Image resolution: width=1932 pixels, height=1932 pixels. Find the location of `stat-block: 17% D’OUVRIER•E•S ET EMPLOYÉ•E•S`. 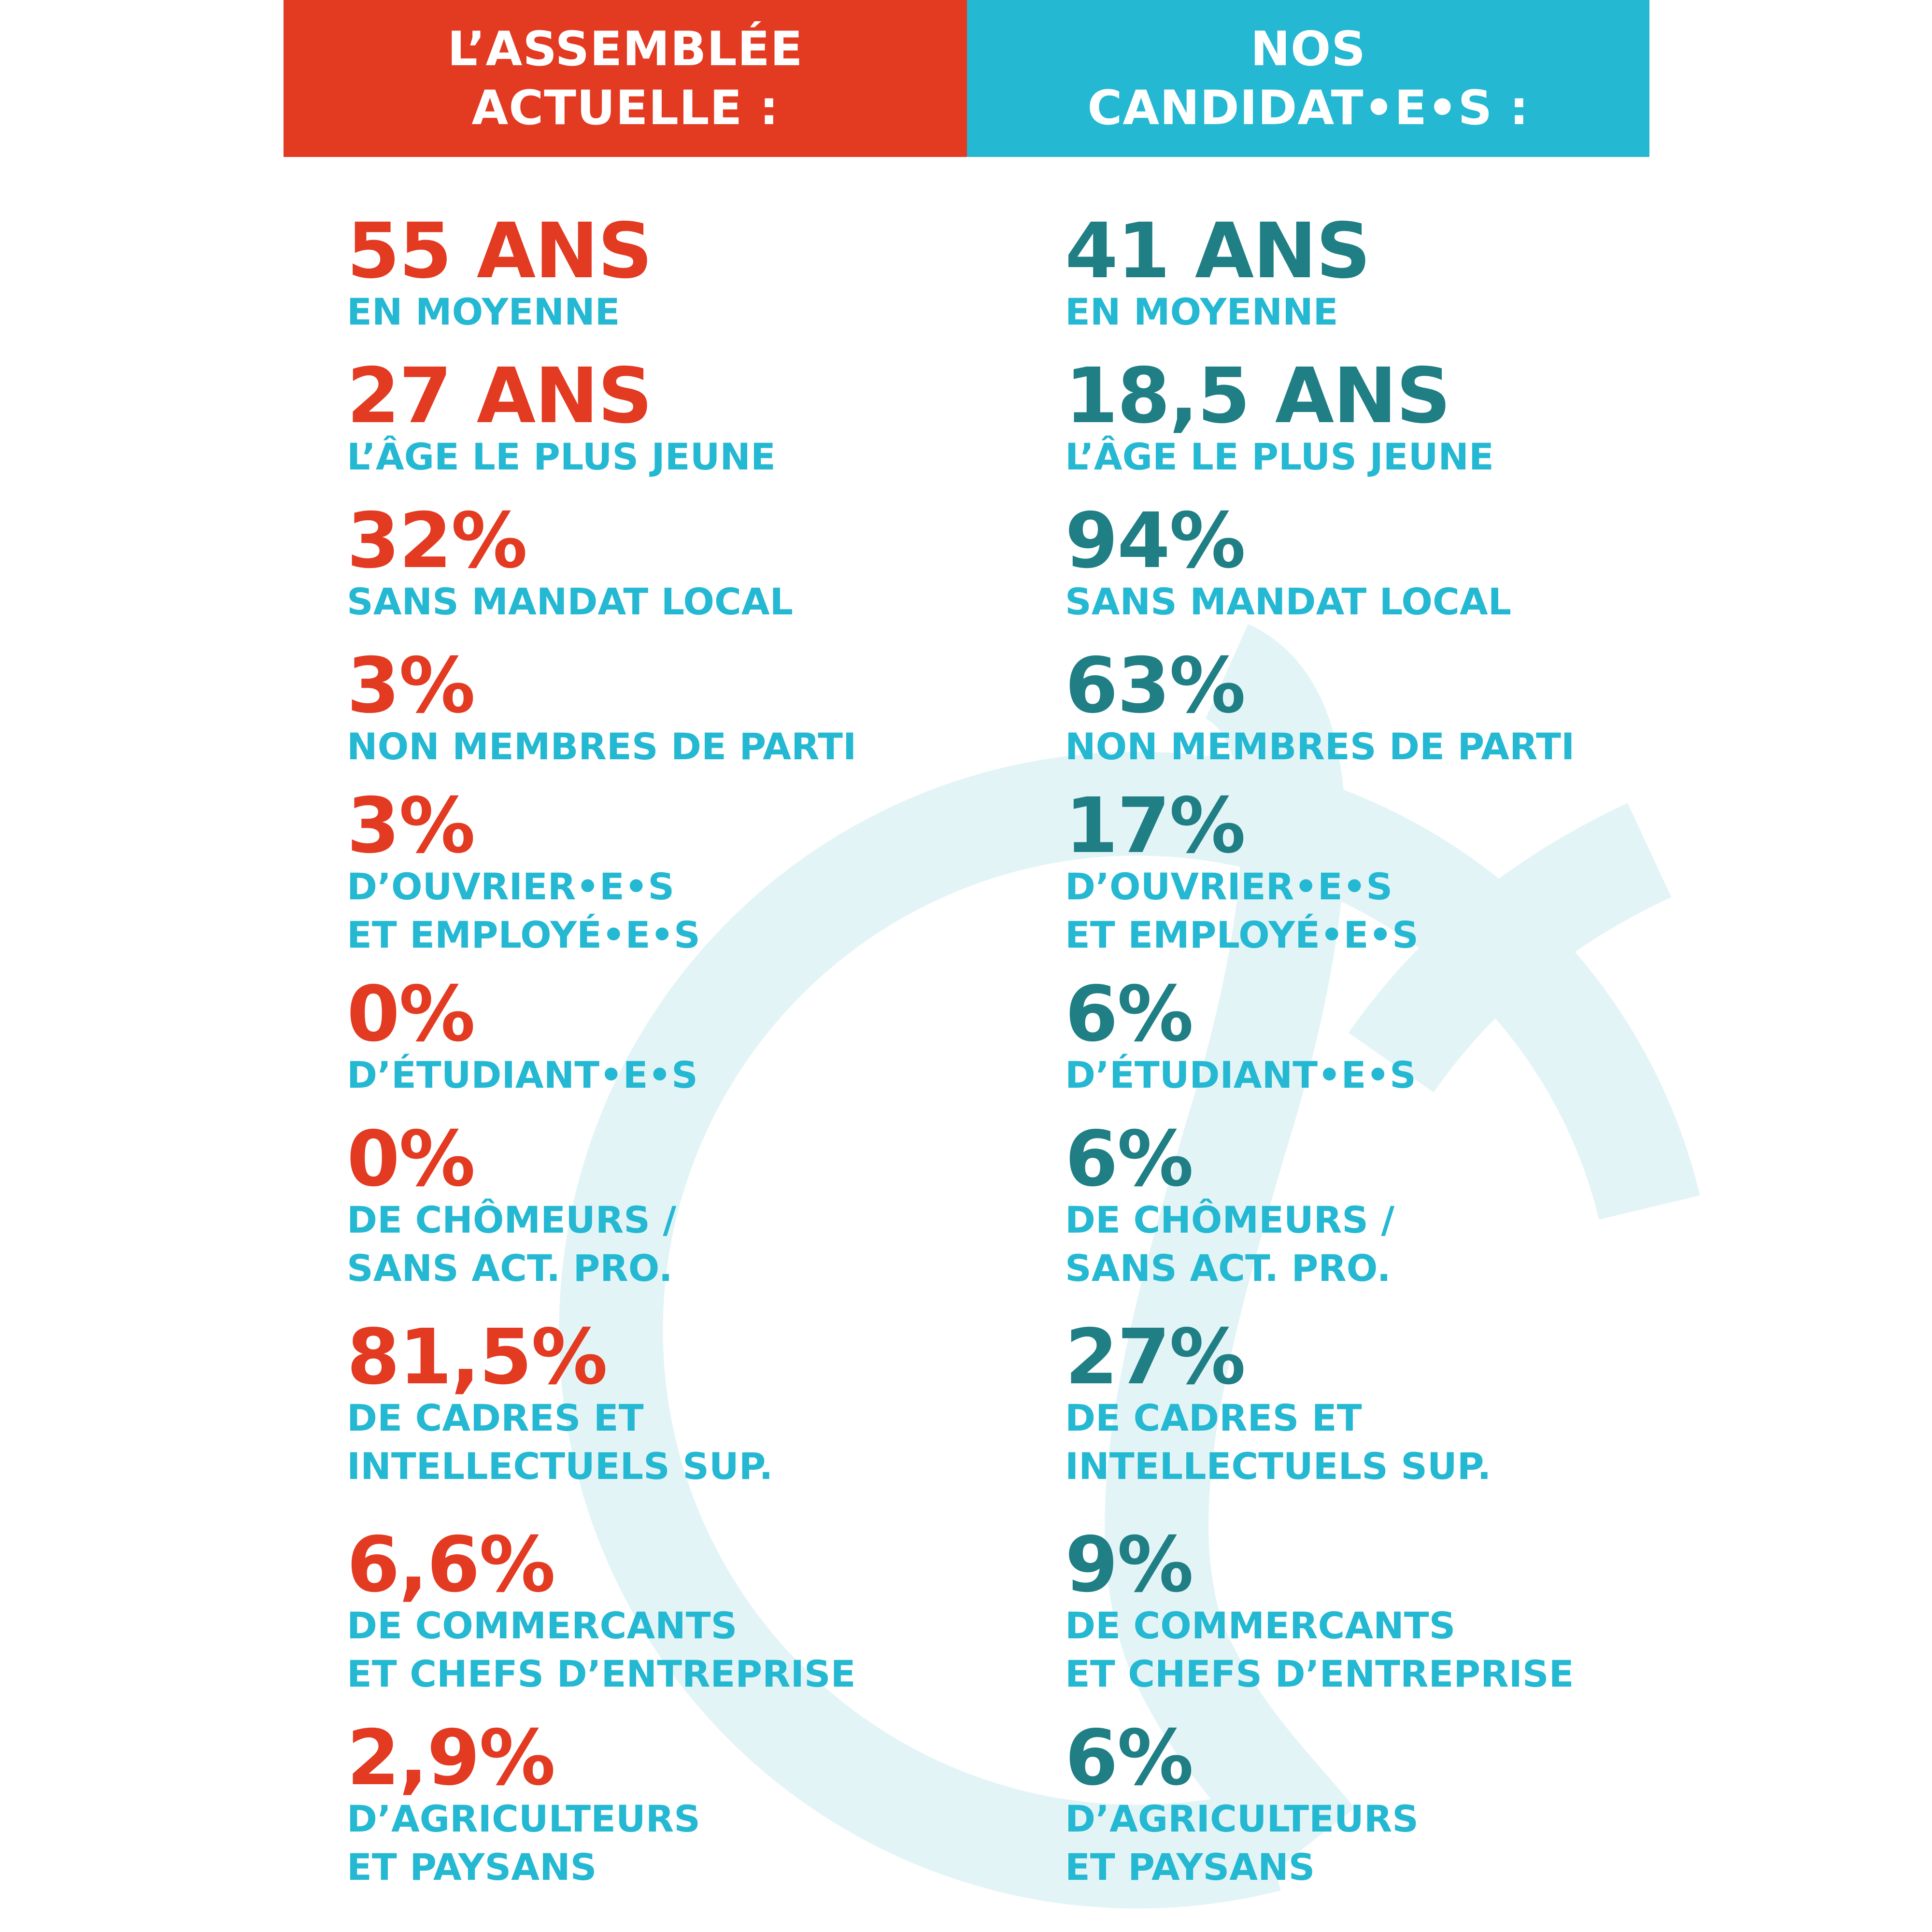

stat-block: 17% D’OUVRIER•E•S ET EMPLOYÉ•E•S is located at coordinates (1427, 873).